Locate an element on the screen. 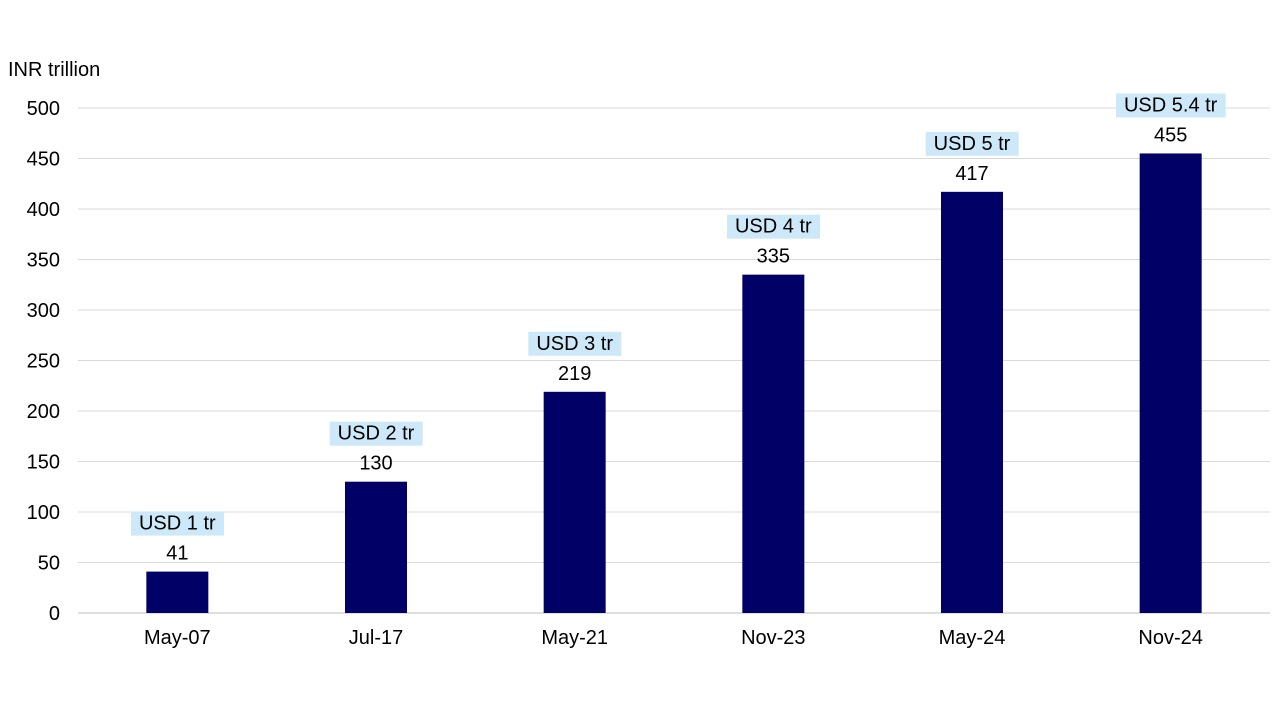 The height and width of the screenshot is (720, 1280). y-tick-label: 200 is located at coordinates (43, 412).